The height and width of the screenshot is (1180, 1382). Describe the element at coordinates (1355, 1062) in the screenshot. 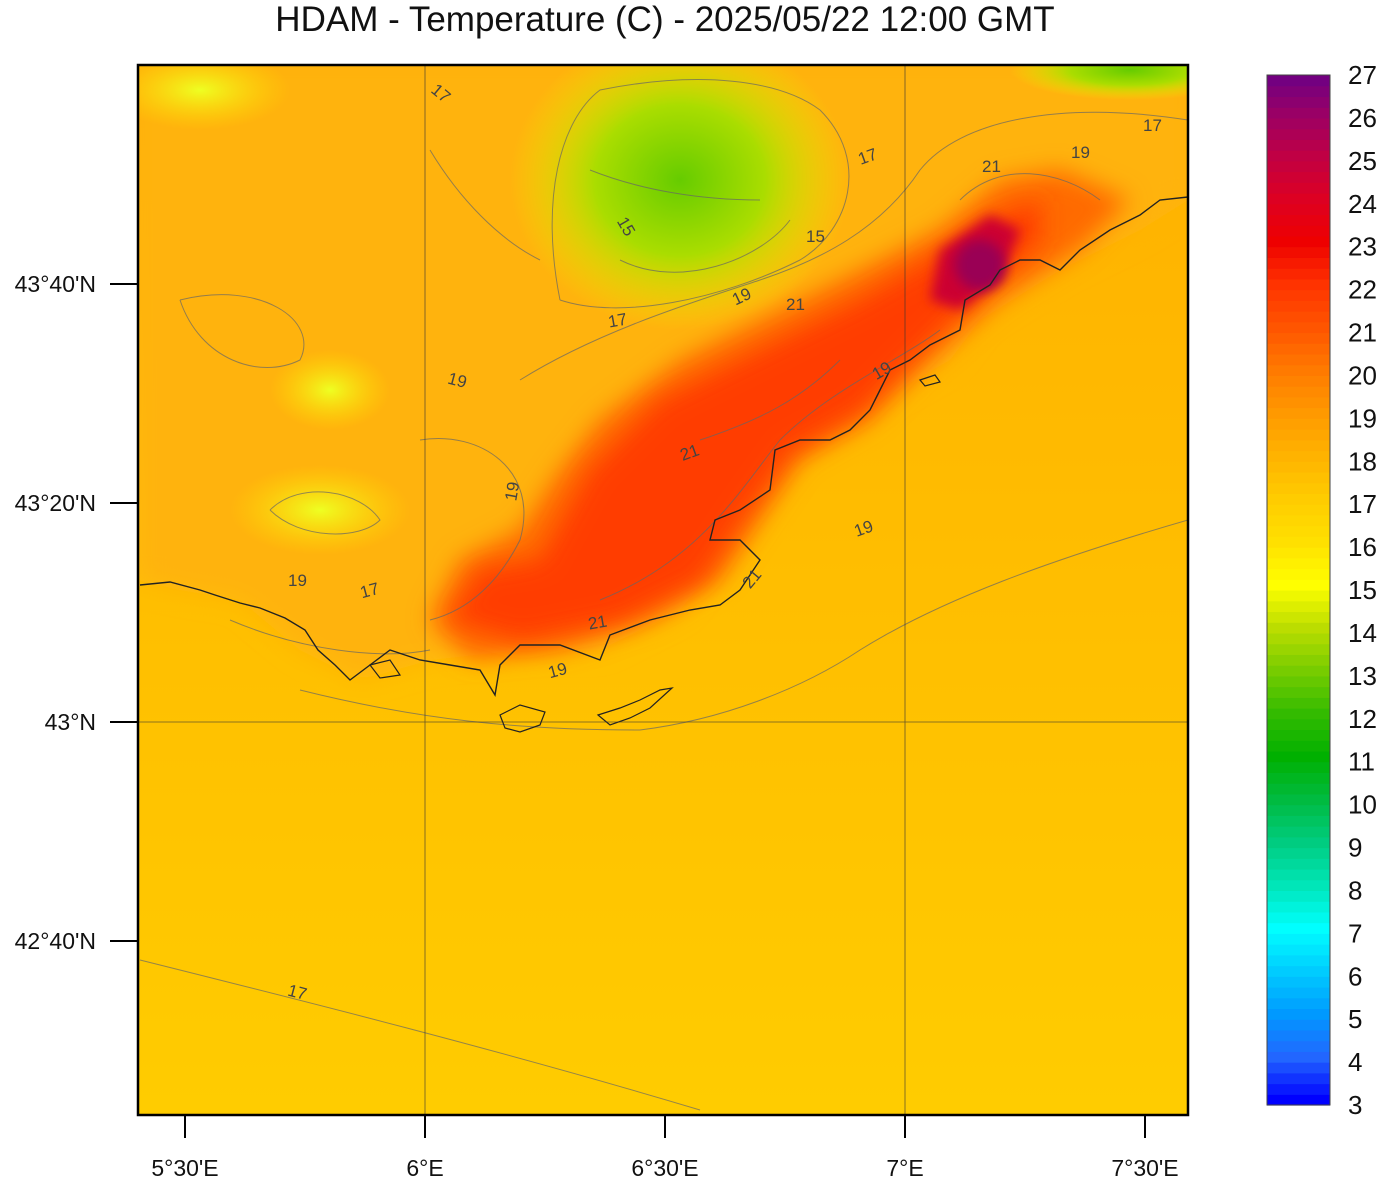

I see `colorbar-label: 4` at that location.